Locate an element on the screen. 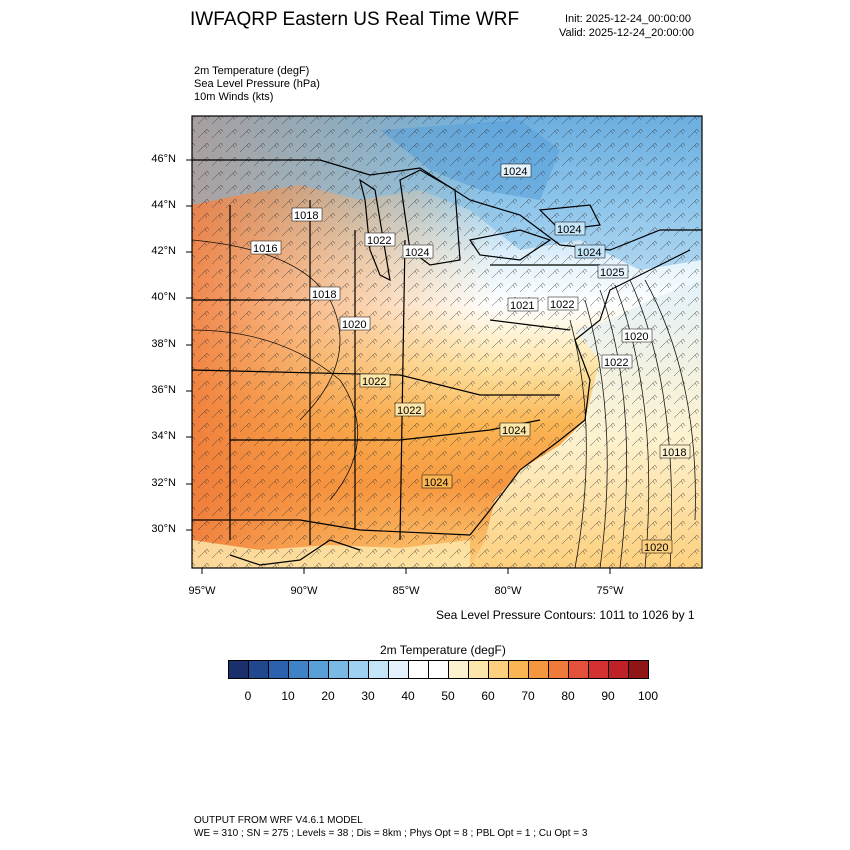 The image size is (850, 850). colorbar-tick: 10 is located at coordinates (288, 696).